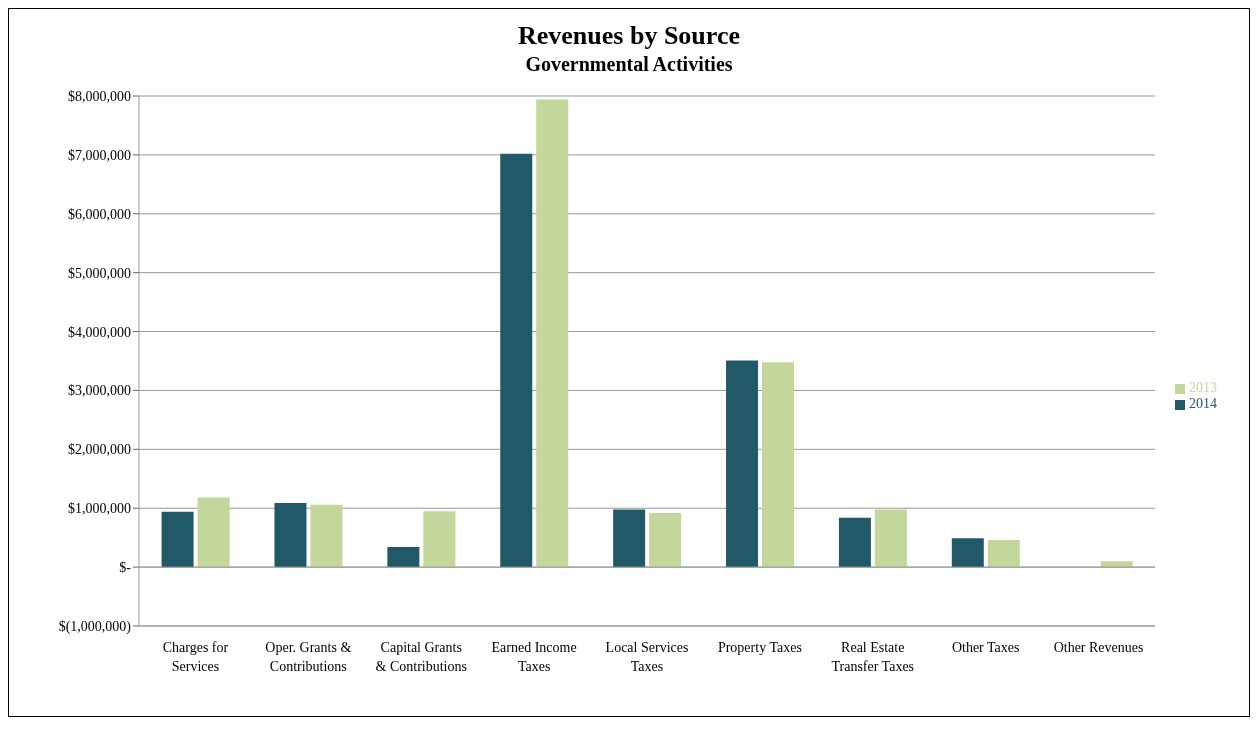 This screenshot has height=729, width=1258. I want to click on y-tick-label: $2,000,000, so click(99, 450).